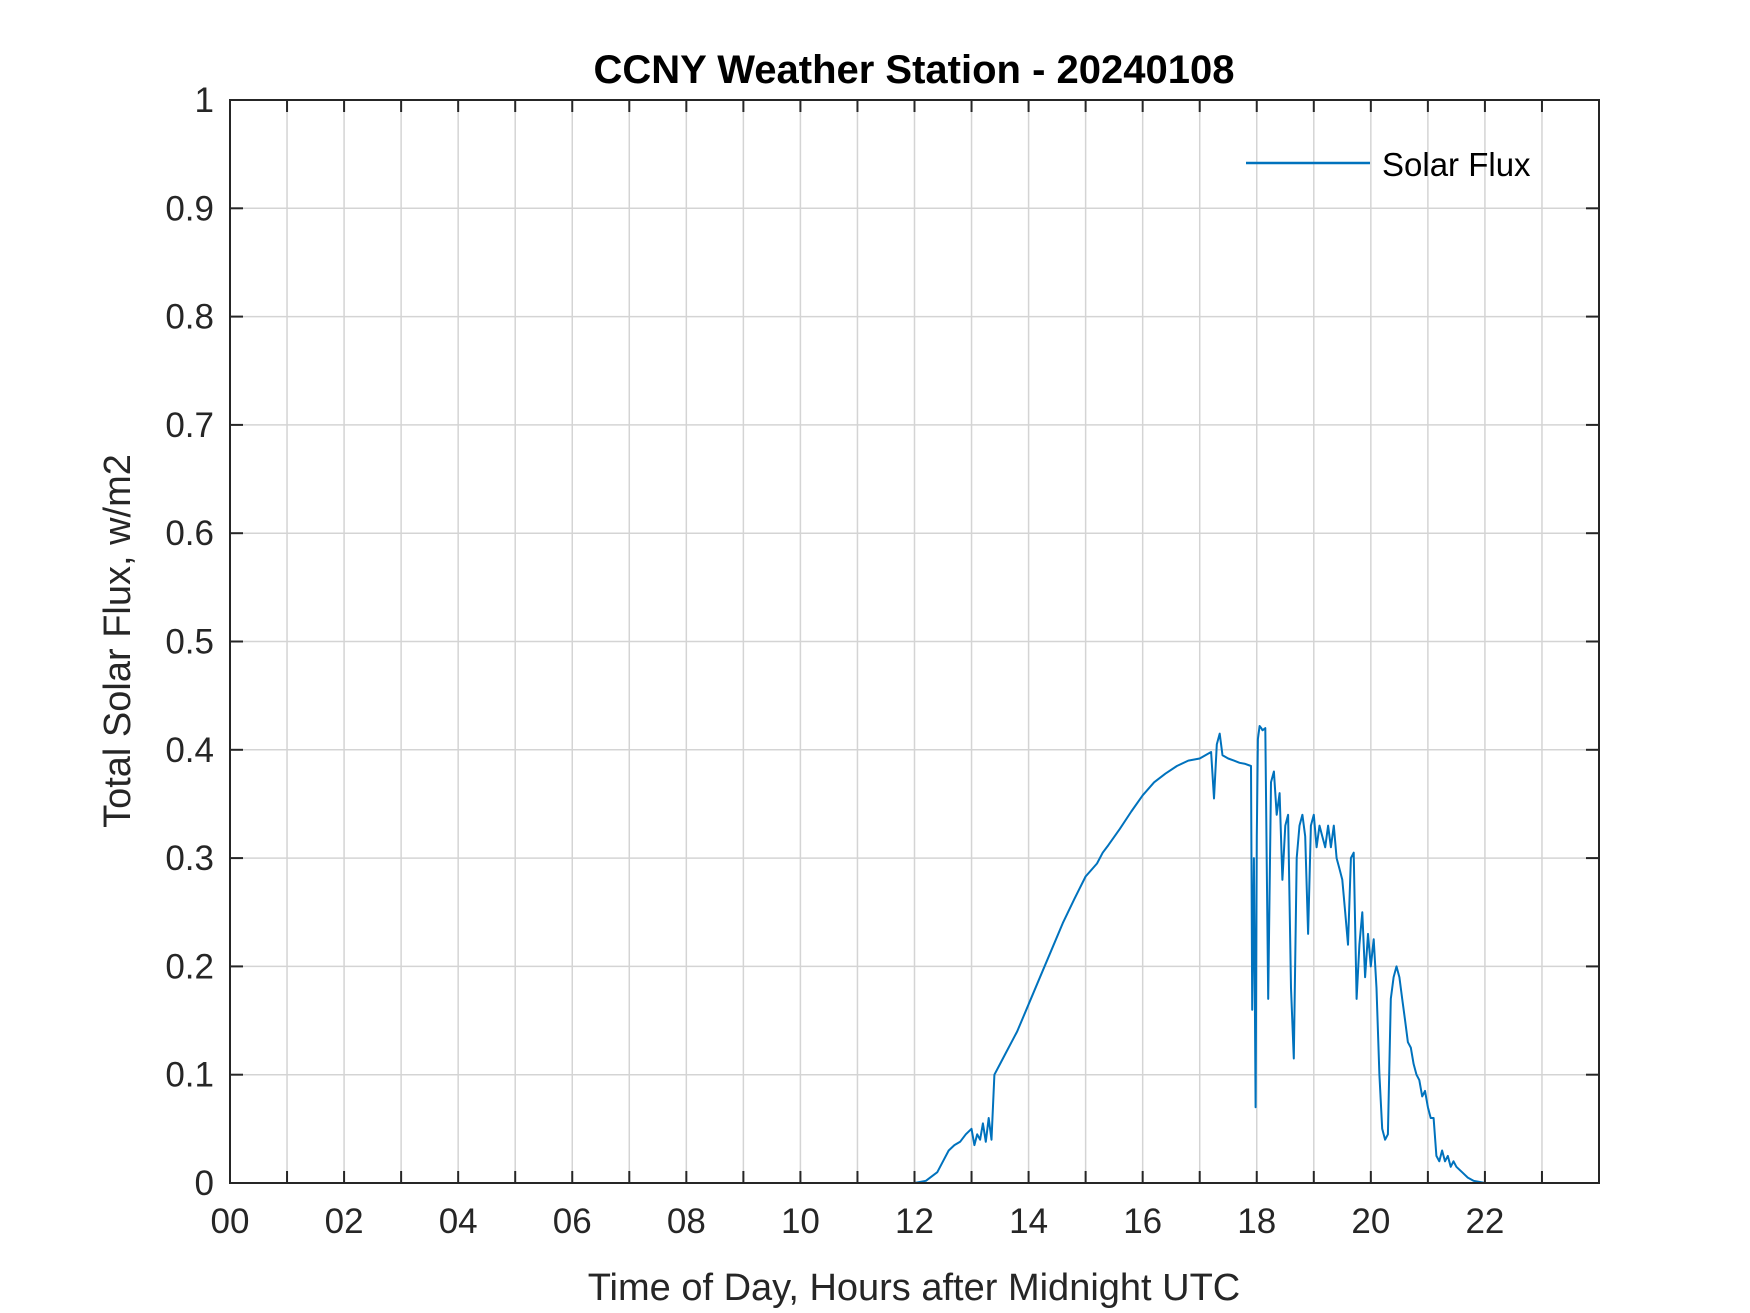  Describe the element at coordinates (189, 425) in the screenshot. I see `y-tick-label: 0.7` at that location.